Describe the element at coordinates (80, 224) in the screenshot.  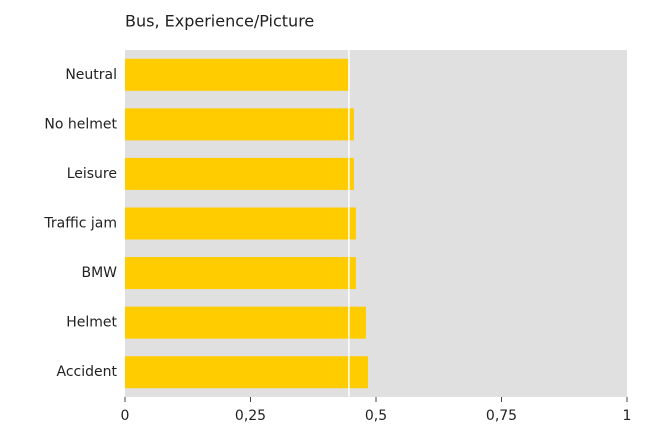
I see `y-tick-label: Traffic jam` at that location.